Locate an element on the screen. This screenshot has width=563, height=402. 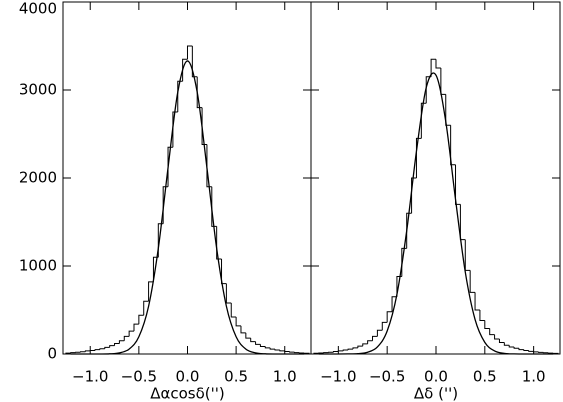
y-tick-label: 0 is located at coordinates (52, 354).